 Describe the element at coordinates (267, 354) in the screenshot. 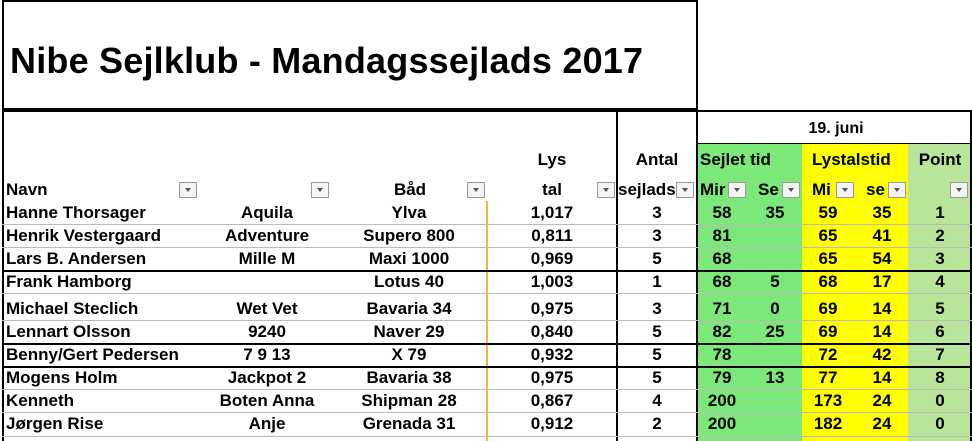

I see `cell-bad-navn: 7 9 13` at that location.